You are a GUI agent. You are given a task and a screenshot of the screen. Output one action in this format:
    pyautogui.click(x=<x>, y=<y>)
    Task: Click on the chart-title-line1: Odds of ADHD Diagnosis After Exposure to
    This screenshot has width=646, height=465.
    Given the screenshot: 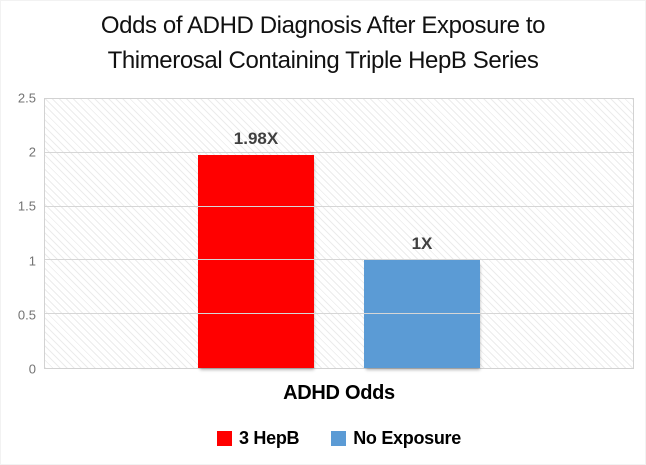 What is the action you would take?
    pyautogui.click(x=323, y=25)
    